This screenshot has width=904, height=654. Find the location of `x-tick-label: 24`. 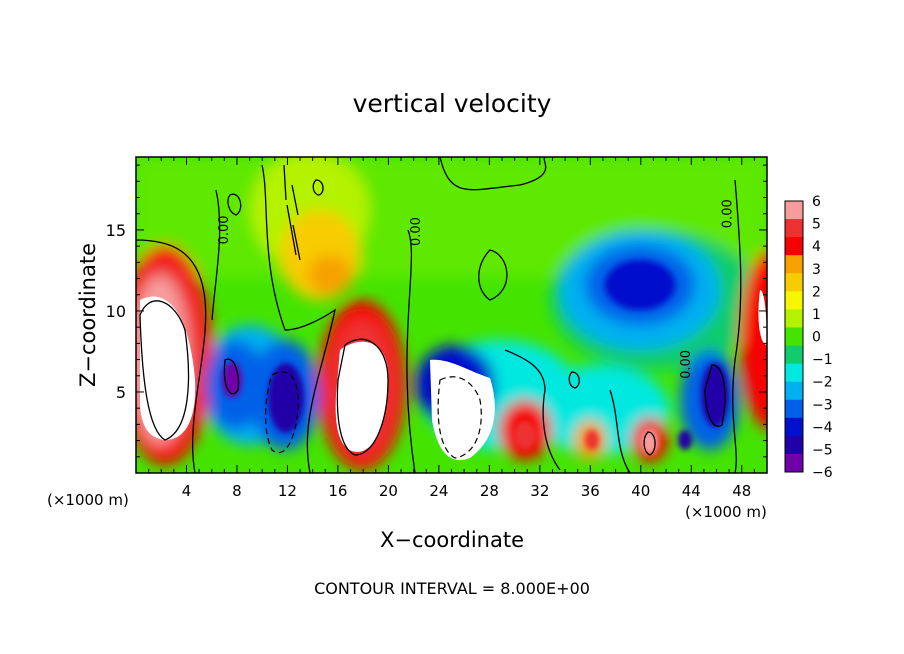

x-tick-label: 24 is located at coordinates (438, 491).